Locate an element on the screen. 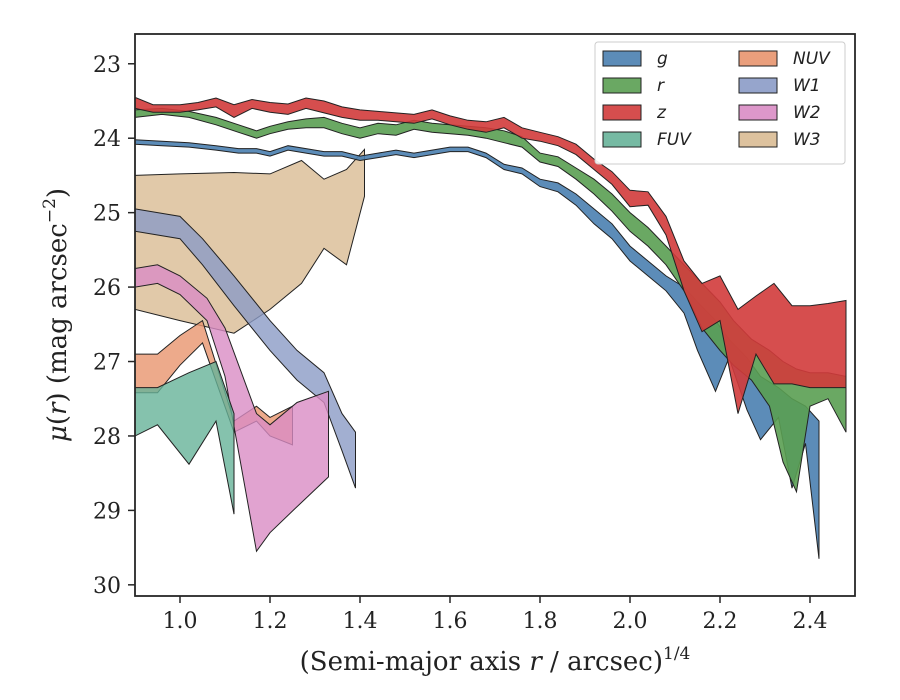 This screenshot has height=700, width=900. x-tick-label: 1.0 is located at coordinates (180, 621).